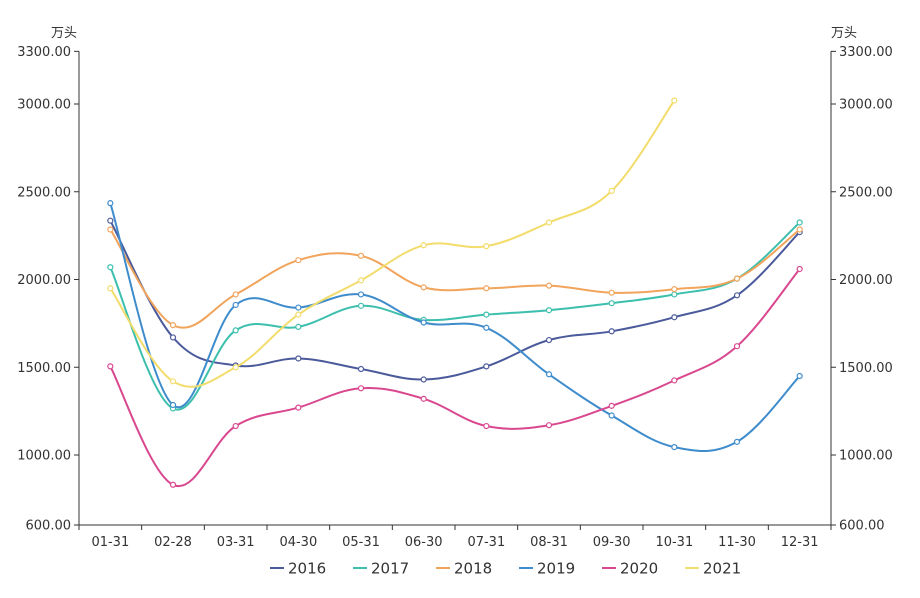  Describe the element at coordinates (44, 280) in the screenshot. I see `y-tick-label-left: 2000.00` at that location.